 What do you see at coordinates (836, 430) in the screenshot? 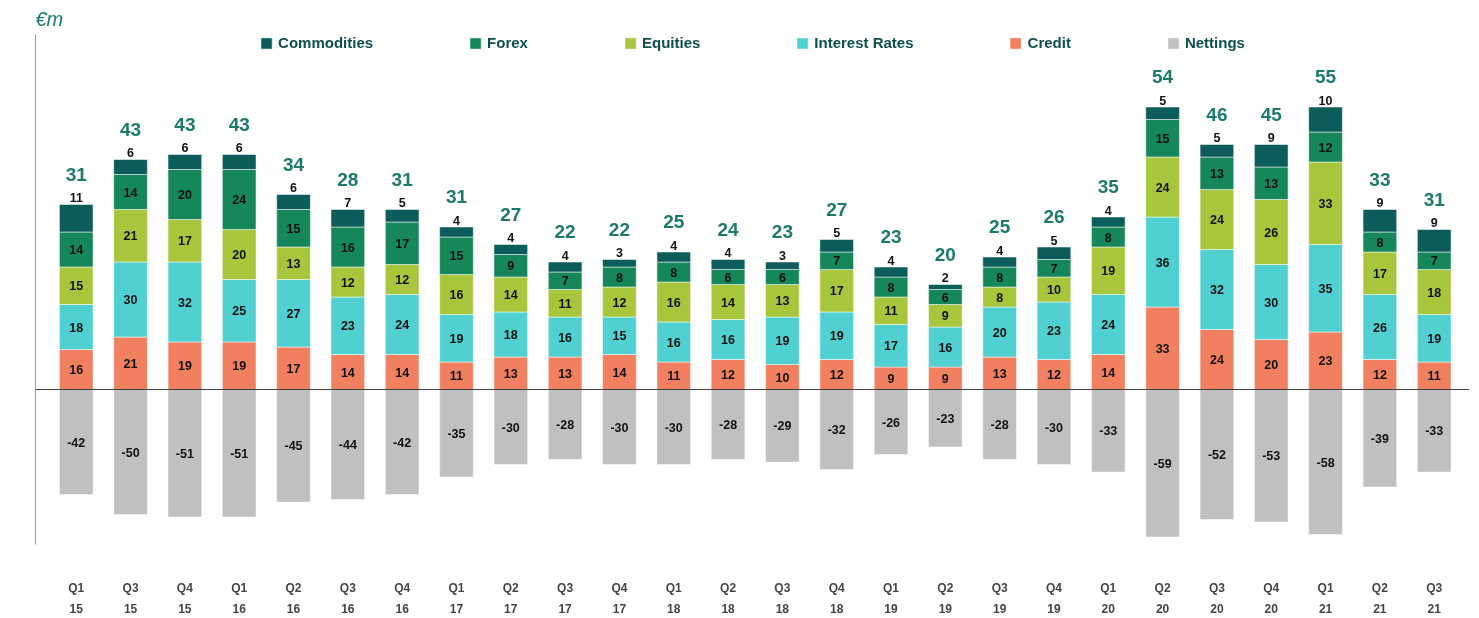
I see `data-label: -32` at bounding box center [836, 430].